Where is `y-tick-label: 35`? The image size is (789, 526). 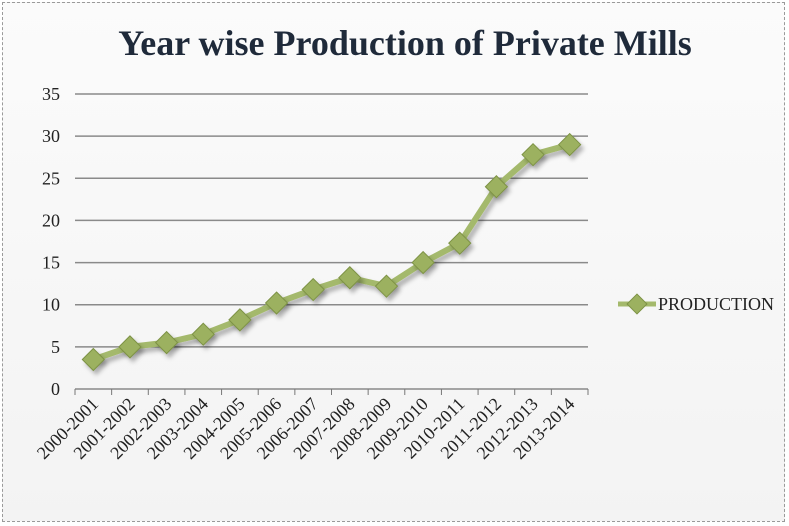 y-tick-label: 35 is located at coordinates (51, 94).